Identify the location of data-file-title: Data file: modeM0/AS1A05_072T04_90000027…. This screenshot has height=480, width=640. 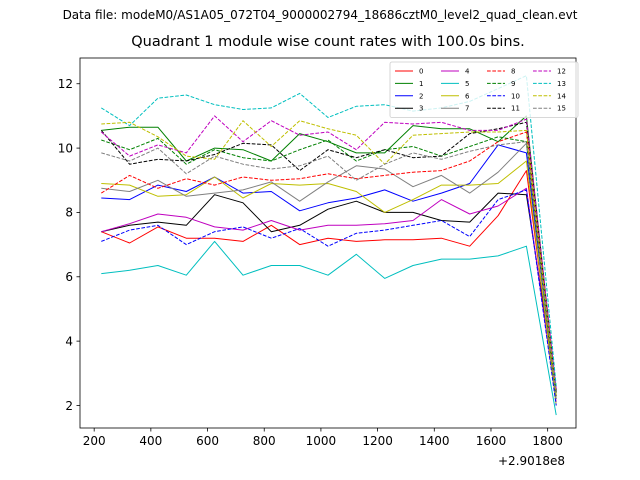
(320, 15).